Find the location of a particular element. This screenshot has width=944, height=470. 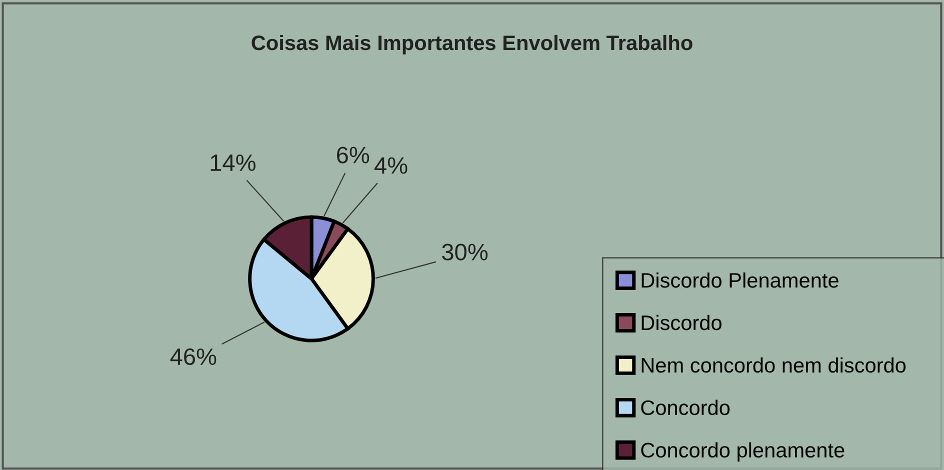

data-label: 14% is located at coordinates (233, 162).